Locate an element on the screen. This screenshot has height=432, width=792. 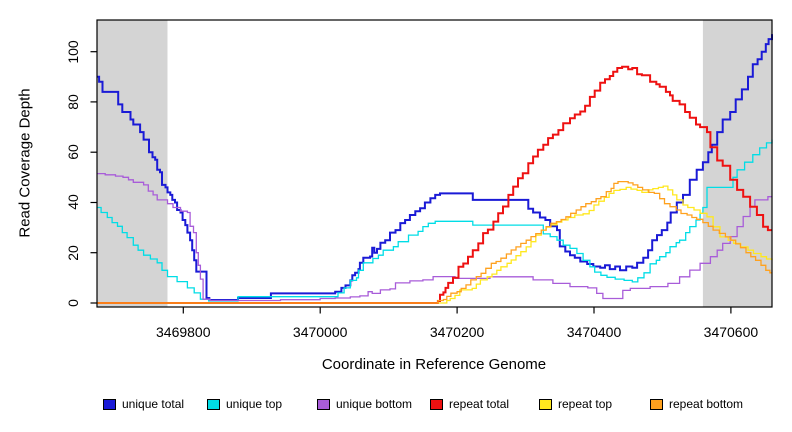
legend-swatch-unique-bottom is located at coordinates (323, 404).